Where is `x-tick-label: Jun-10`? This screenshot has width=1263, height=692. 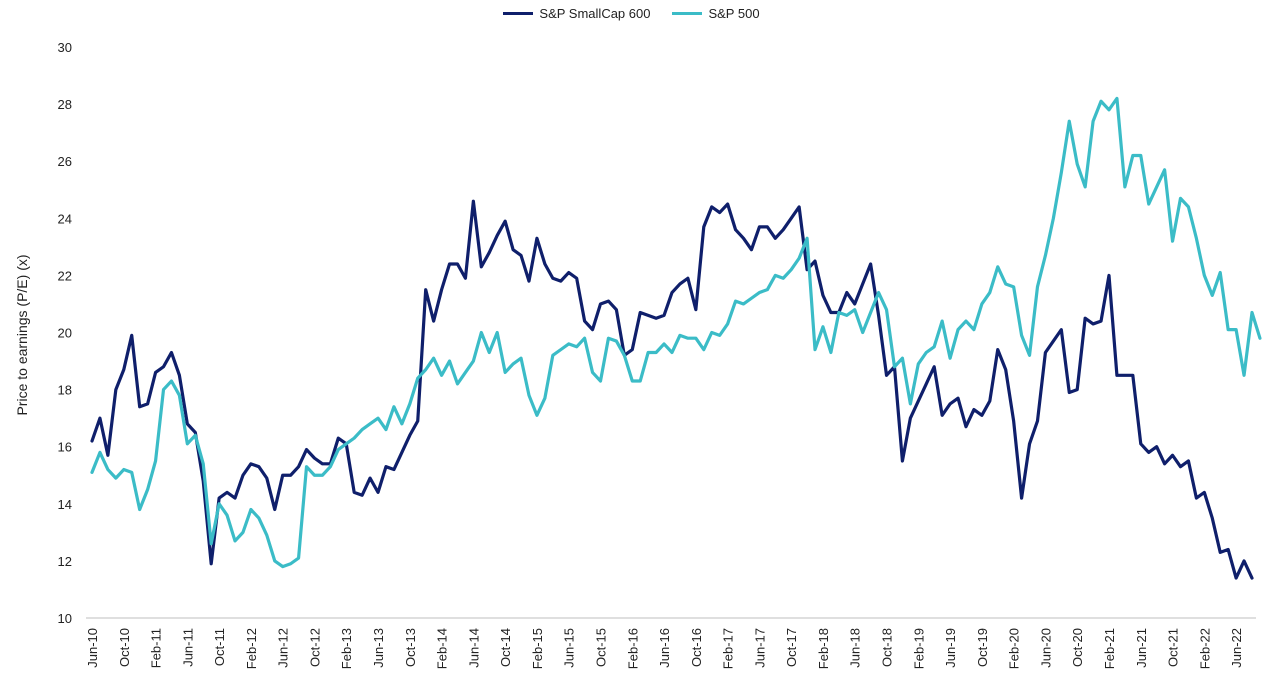
x-tick-label: Jun-10 is located at coordinates (92, 648).